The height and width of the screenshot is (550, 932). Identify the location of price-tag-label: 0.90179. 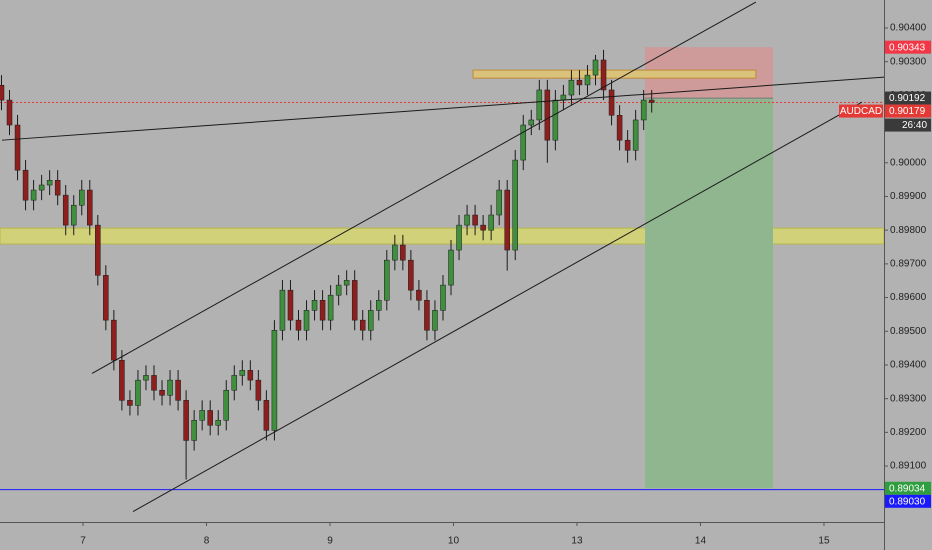
(907, 111).